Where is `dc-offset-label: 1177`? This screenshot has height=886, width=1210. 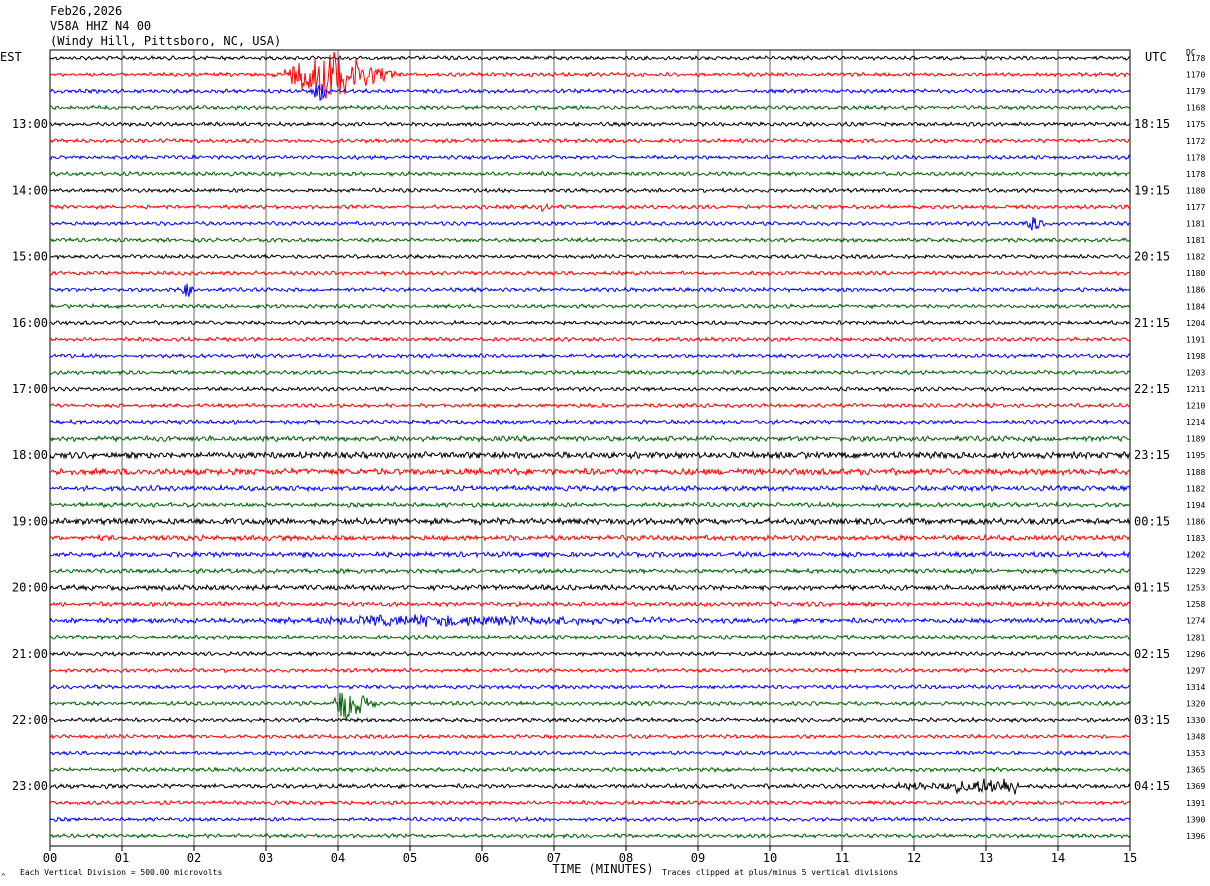
dc-offset-label: 1177 is located at coordinates (1195, 207).